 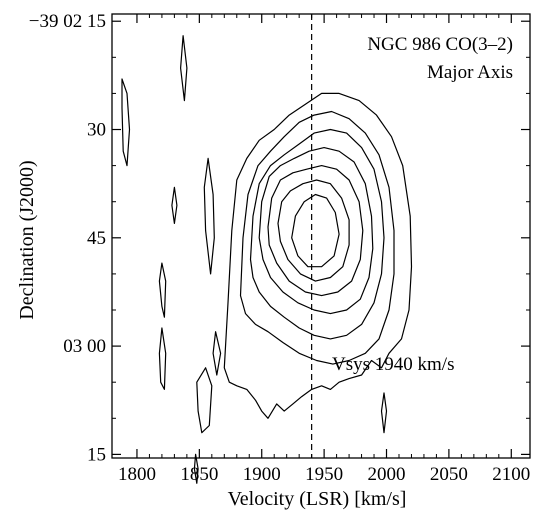 I want to click on y-tick-label-3: 03 00, so click(x=84, y=346).